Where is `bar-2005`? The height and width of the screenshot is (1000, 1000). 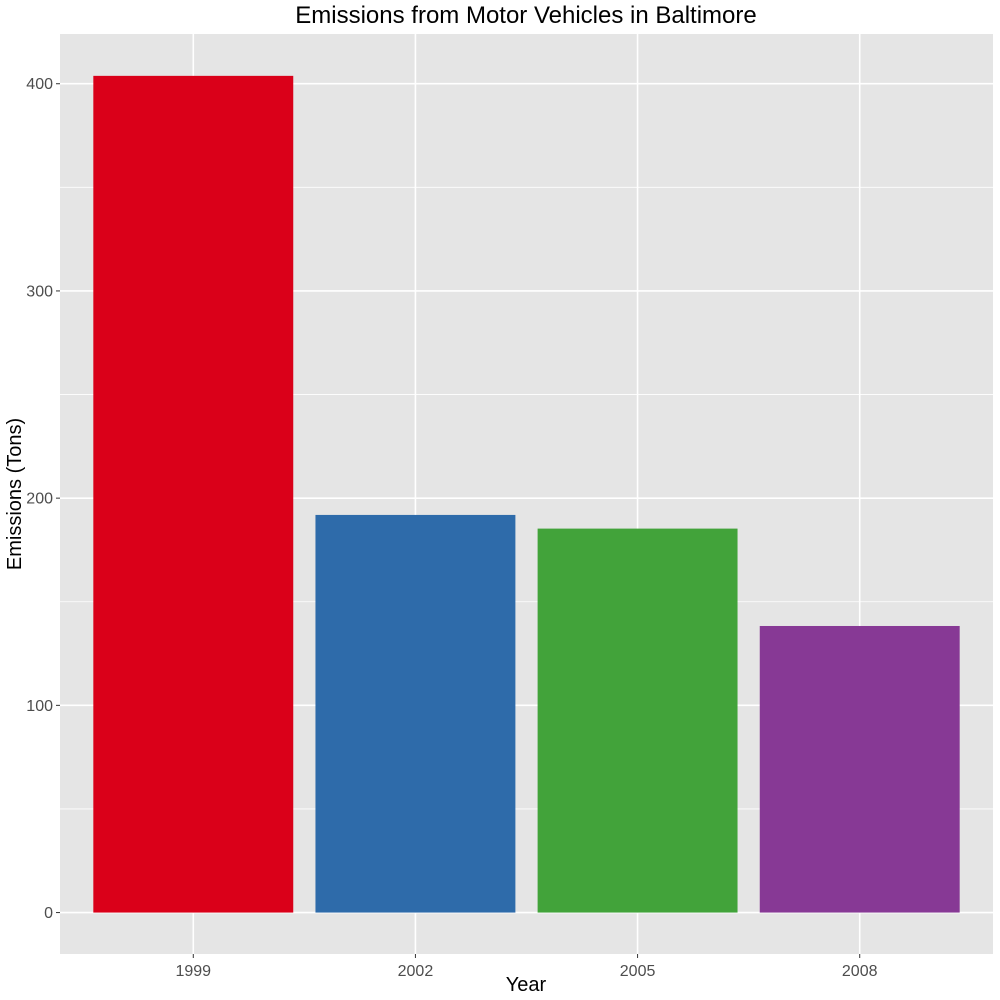
bar-2005 is located at coordinates (637, 720).